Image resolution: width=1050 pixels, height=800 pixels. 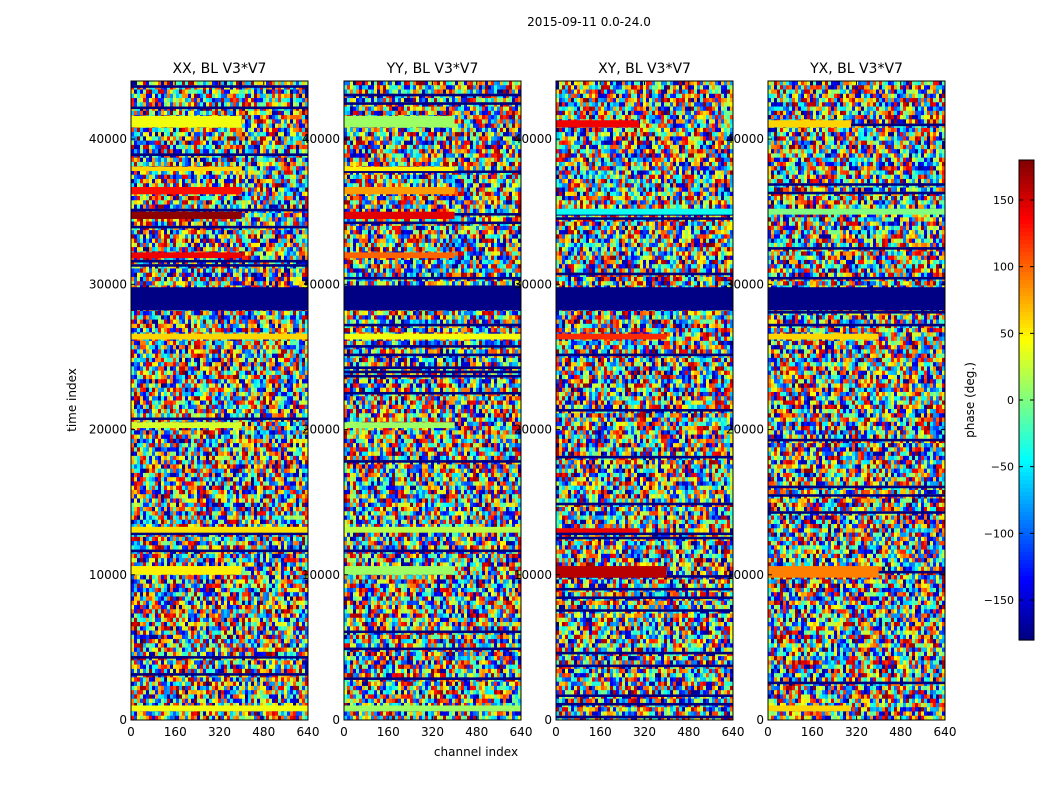 What do you see at coordinates (432, 69) in the screenshot?
I see `panel-title: YY, BL V3*V7` at bounding box center [432, 69].